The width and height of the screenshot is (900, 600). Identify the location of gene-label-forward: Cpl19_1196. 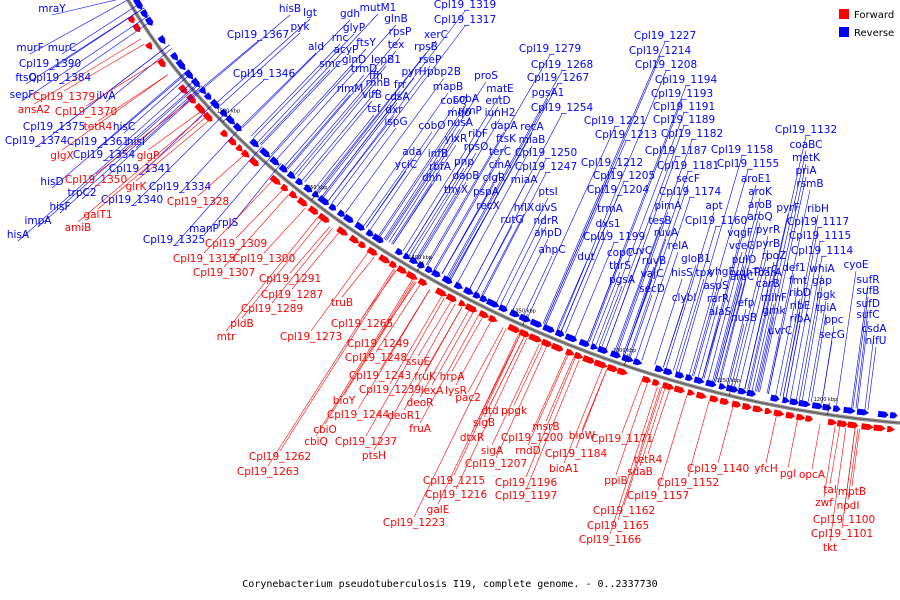
(526, 483).